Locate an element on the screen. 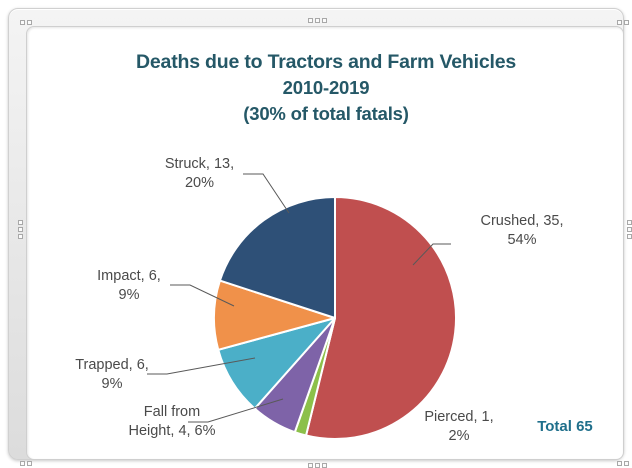 The image size is (632, 468). resize-grip-bottom is located at coordinates (317, 465).